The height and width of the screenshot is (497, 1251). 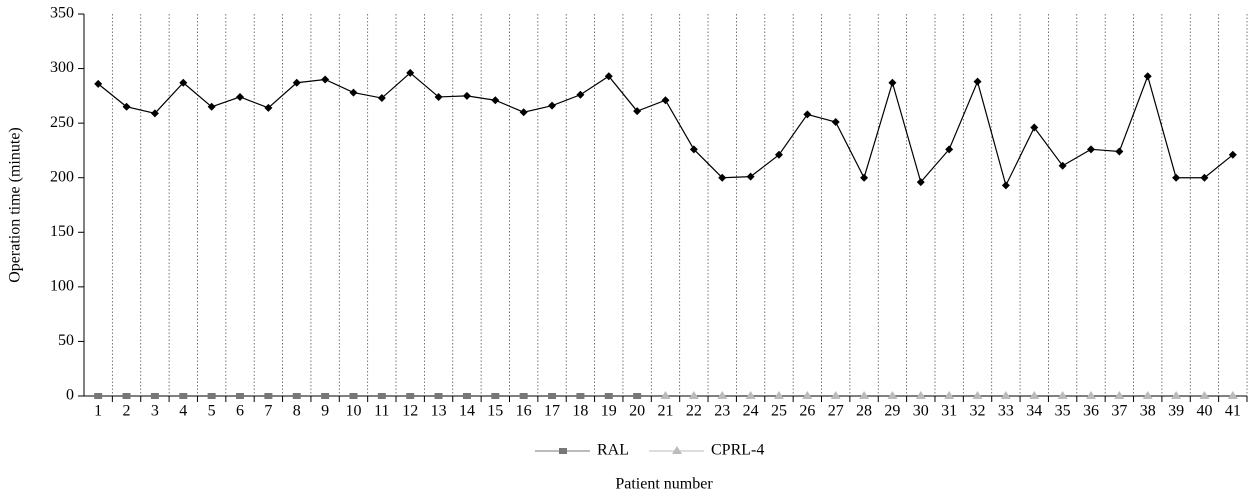 I want to click on x-tick-label: 30, so click(x=921, y=411).